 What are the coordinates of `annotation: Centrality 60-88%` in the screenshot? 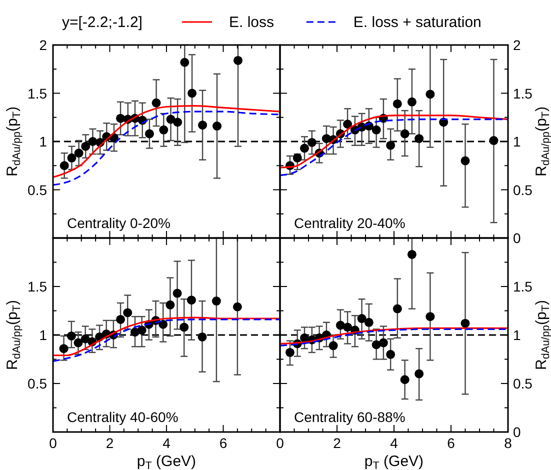 It's located at (350, 417).